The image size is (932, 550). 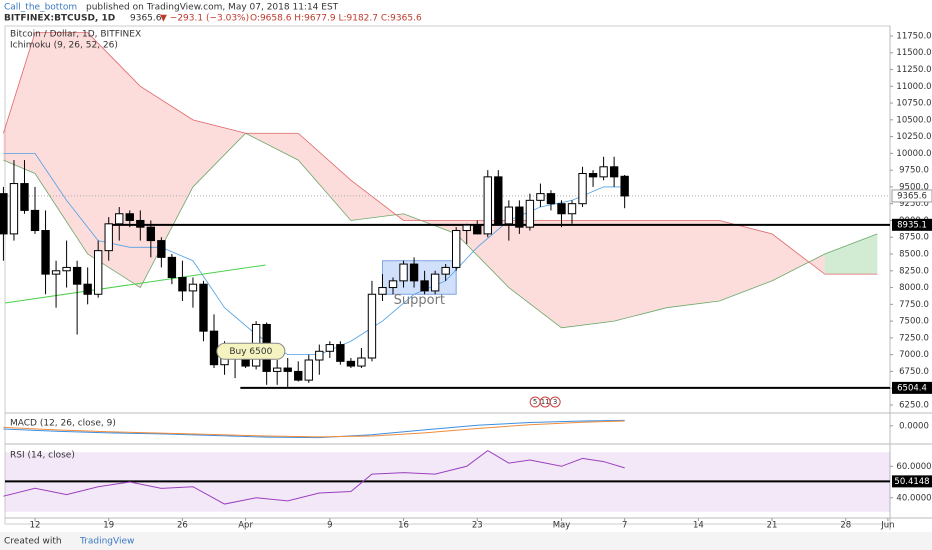 I want to click on note-bubble, so click(x=251, y=351).